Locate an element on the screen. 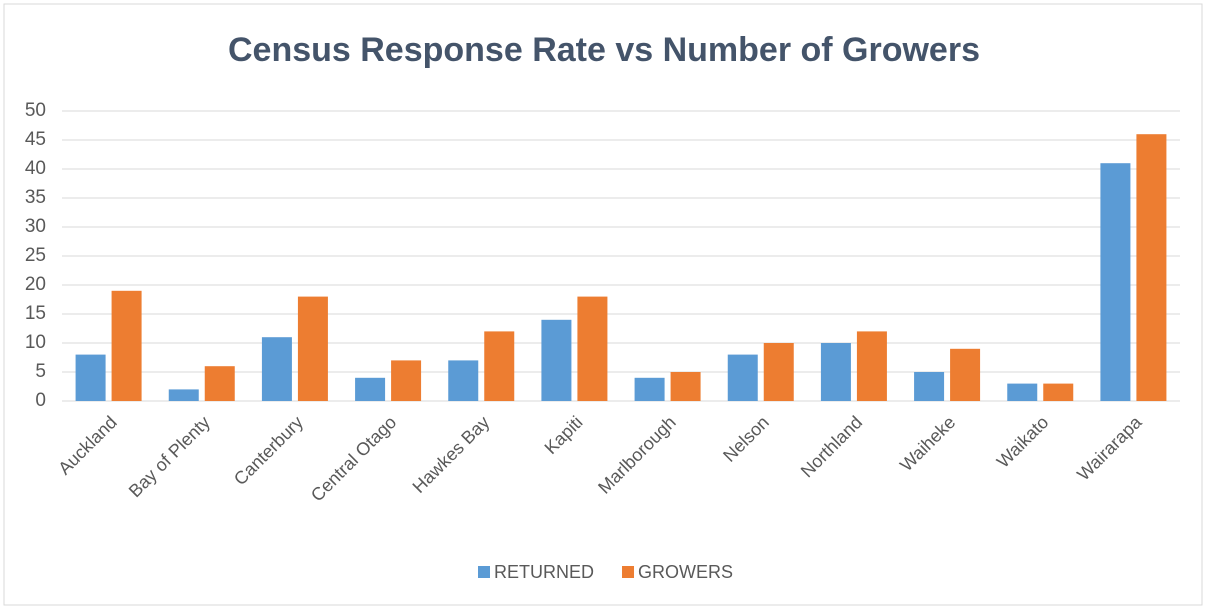 This screenshot has height=610, width=1207. y-tick-label: 30 is located at coordinates (35, 226).